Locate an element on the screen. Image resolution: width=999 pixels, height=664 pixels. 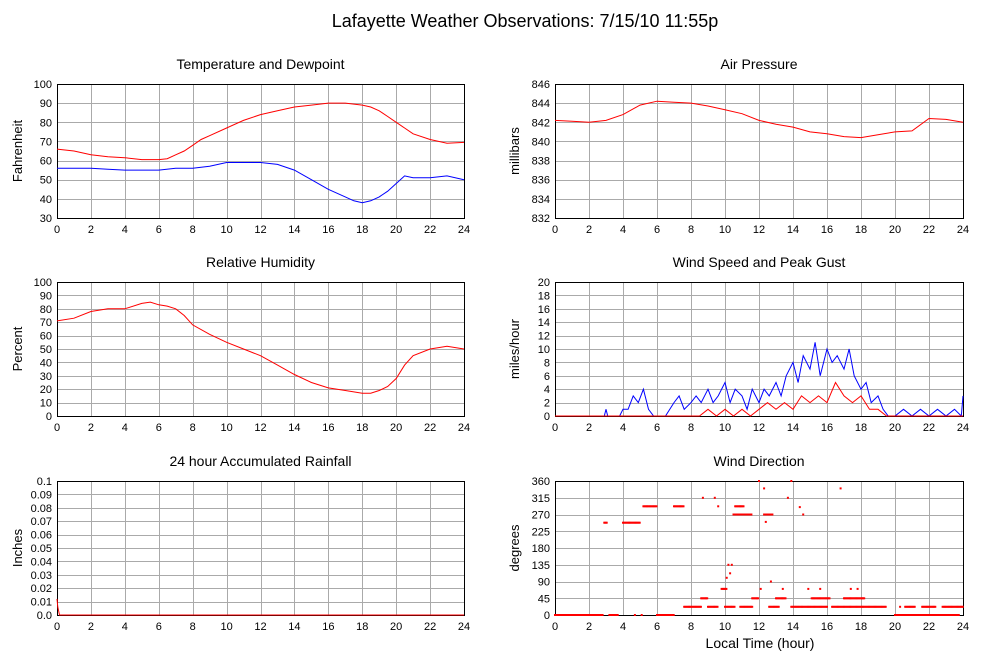
rain-ytick-label: 0.04 is located at coordinates (41, 562).